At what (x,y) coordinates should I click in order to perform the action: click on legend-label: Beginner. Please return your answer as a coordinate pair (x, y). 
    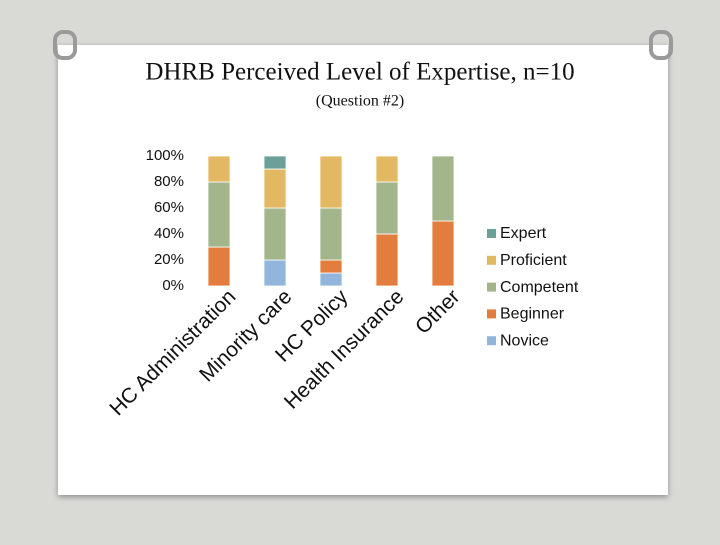
    Looking at the image, I should click on (532, 314).